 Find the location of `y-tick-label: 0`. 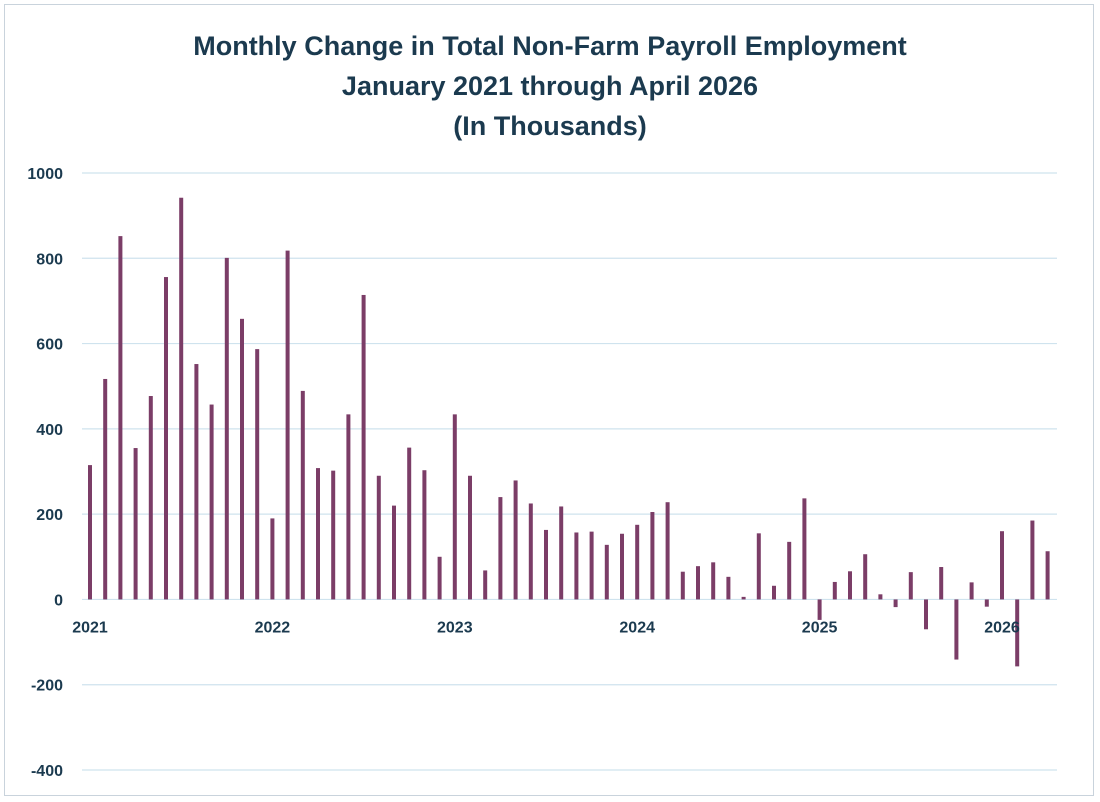

y-tick-label: 0 is located at coordinates (58, 600).